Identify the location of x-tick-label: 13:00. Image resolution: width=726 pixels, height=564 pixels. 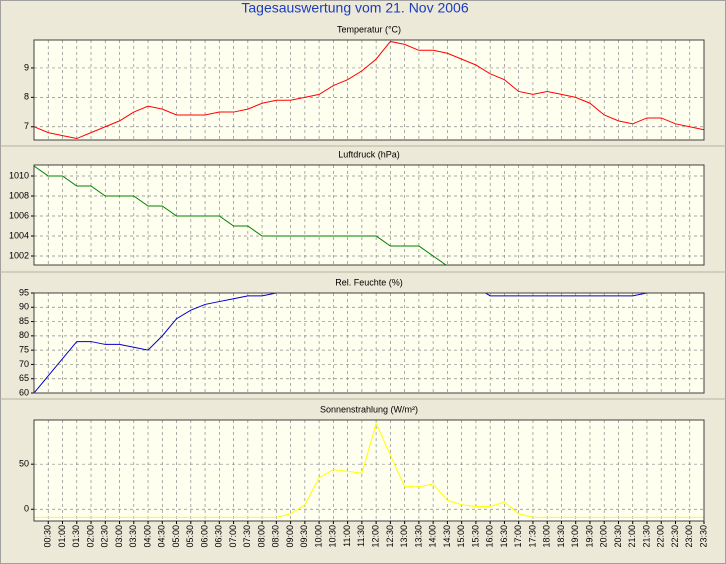
(404, 536).